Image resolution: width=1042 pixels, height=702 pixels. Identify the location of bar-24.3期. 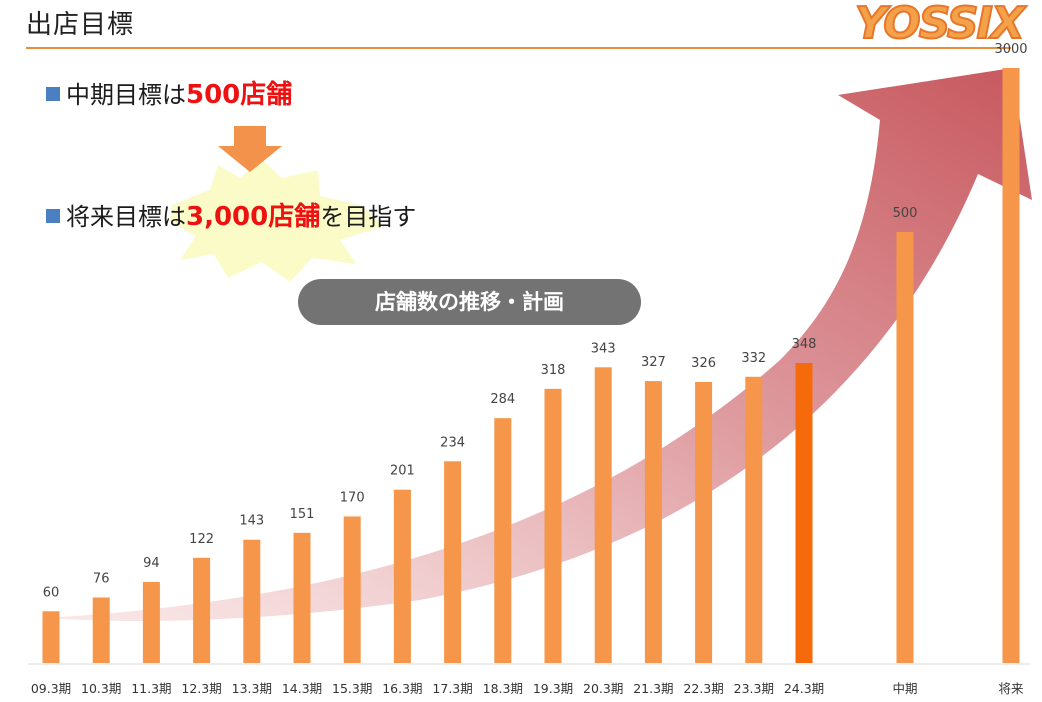
(804, 513).